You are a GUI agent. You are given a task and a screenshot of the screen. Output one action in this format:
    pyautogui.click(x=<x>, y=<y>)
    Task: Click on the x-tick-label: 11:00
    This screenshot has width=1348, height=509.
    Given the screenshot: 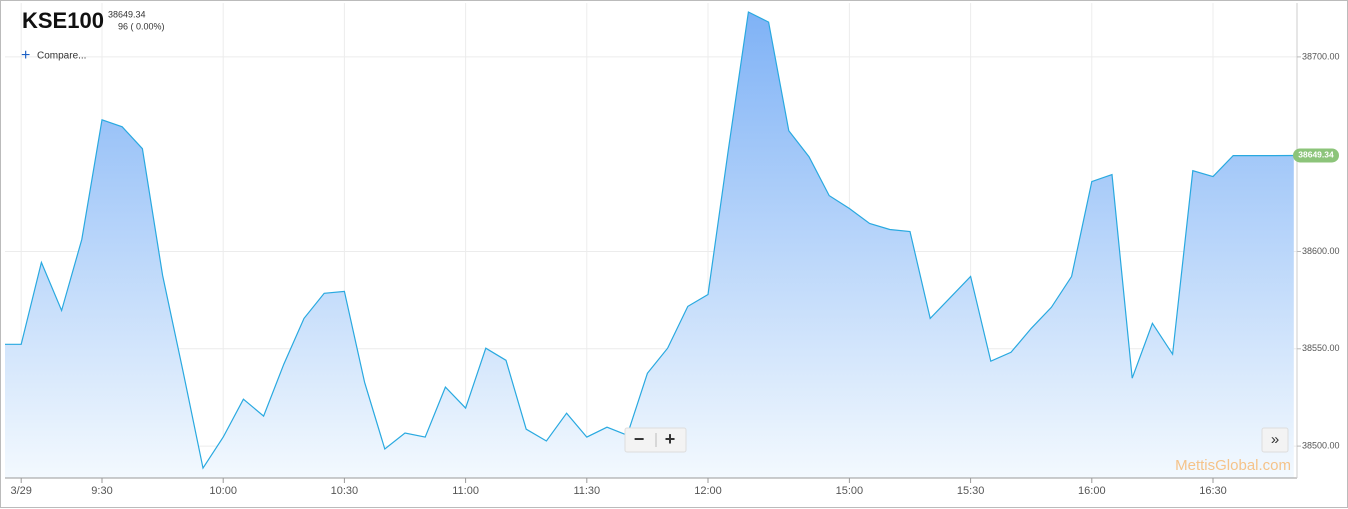 What is the action you would take?
    pyautogui.click(x=465, y=491)
    